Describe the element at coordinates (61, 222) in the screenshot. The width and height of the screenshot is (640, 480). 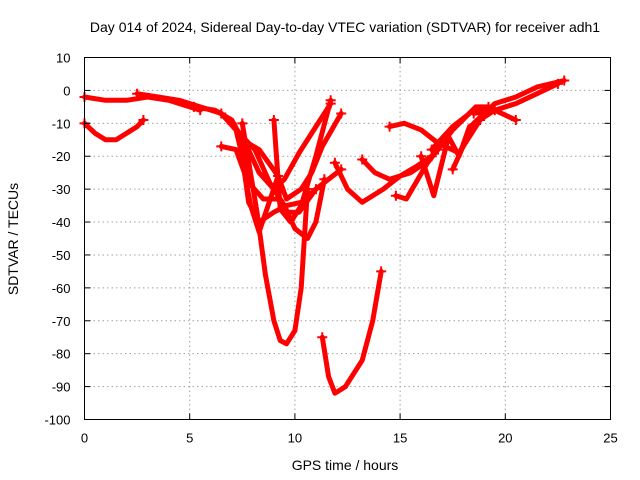
I see `y-tick-label: -40` at that location.